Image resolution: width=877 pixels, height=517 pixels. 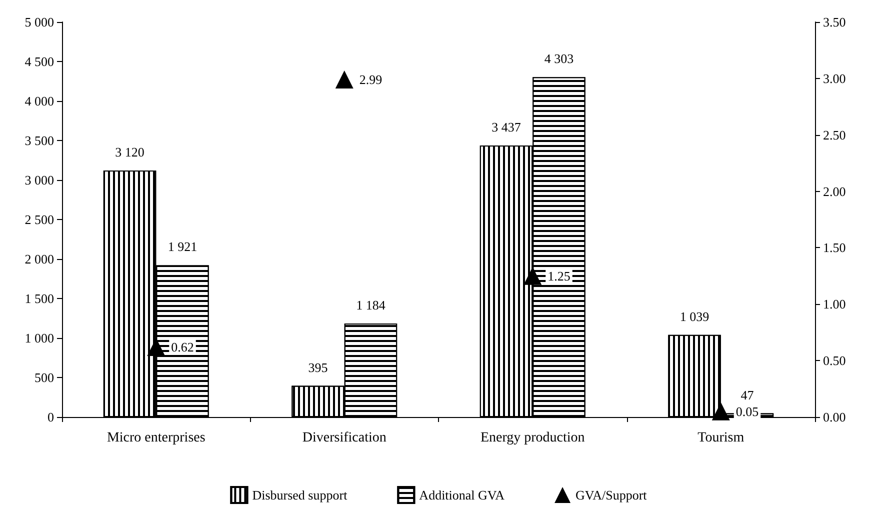 I want to click on y2-tick-label: 2.00, so click(x=834, y=191).